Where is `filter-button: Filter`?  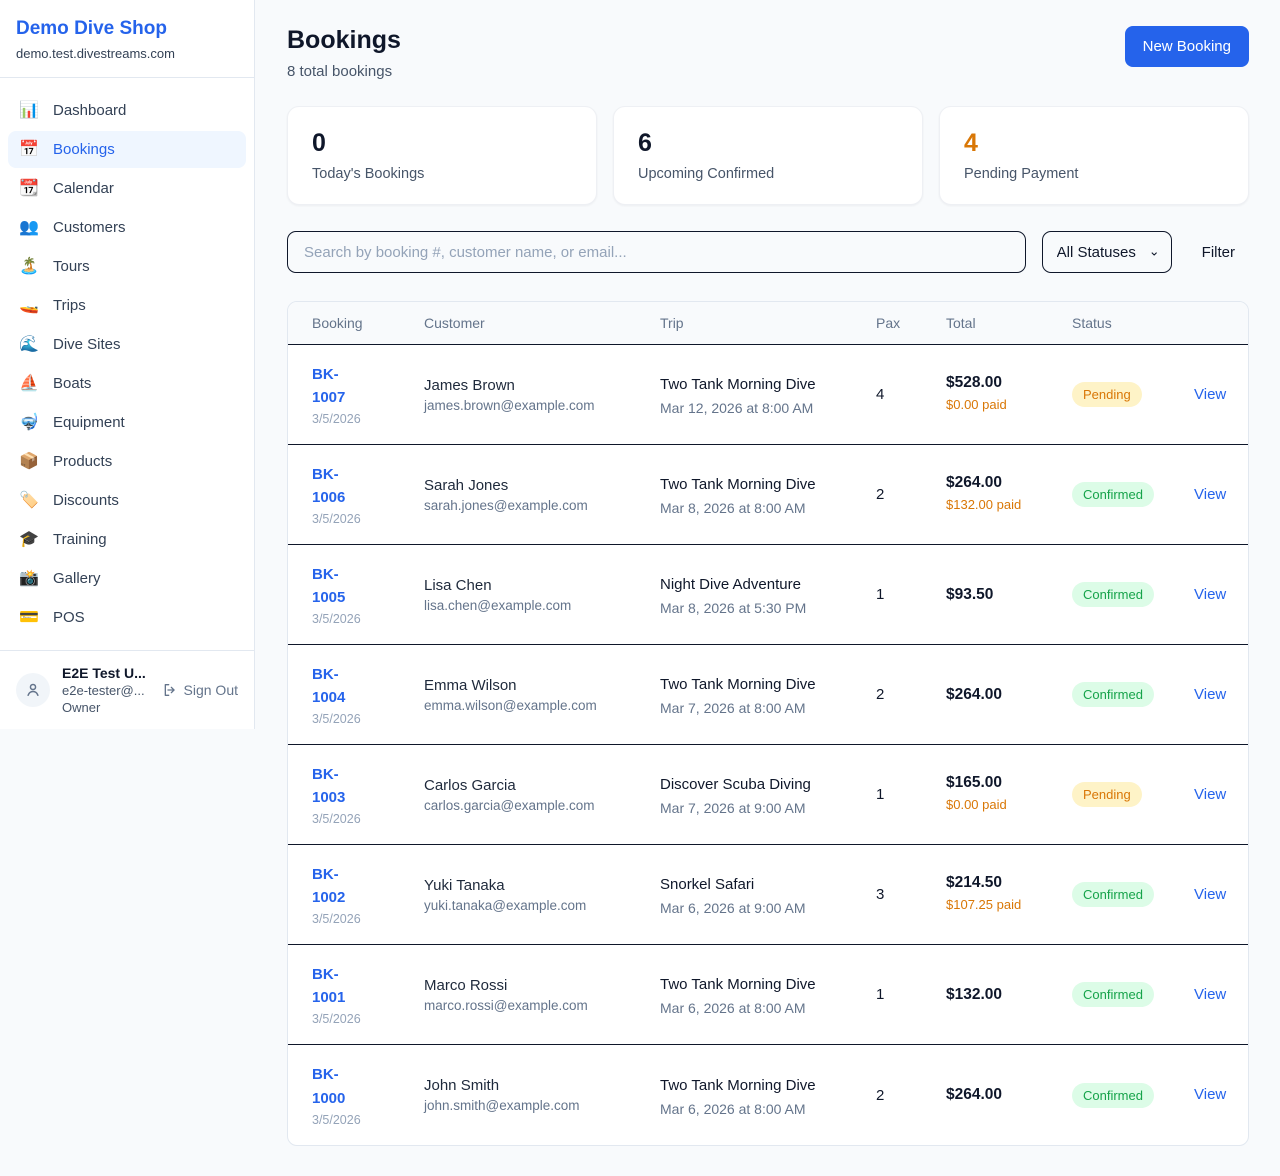
filter-button: Filter is located at coordinates (1218, 252).